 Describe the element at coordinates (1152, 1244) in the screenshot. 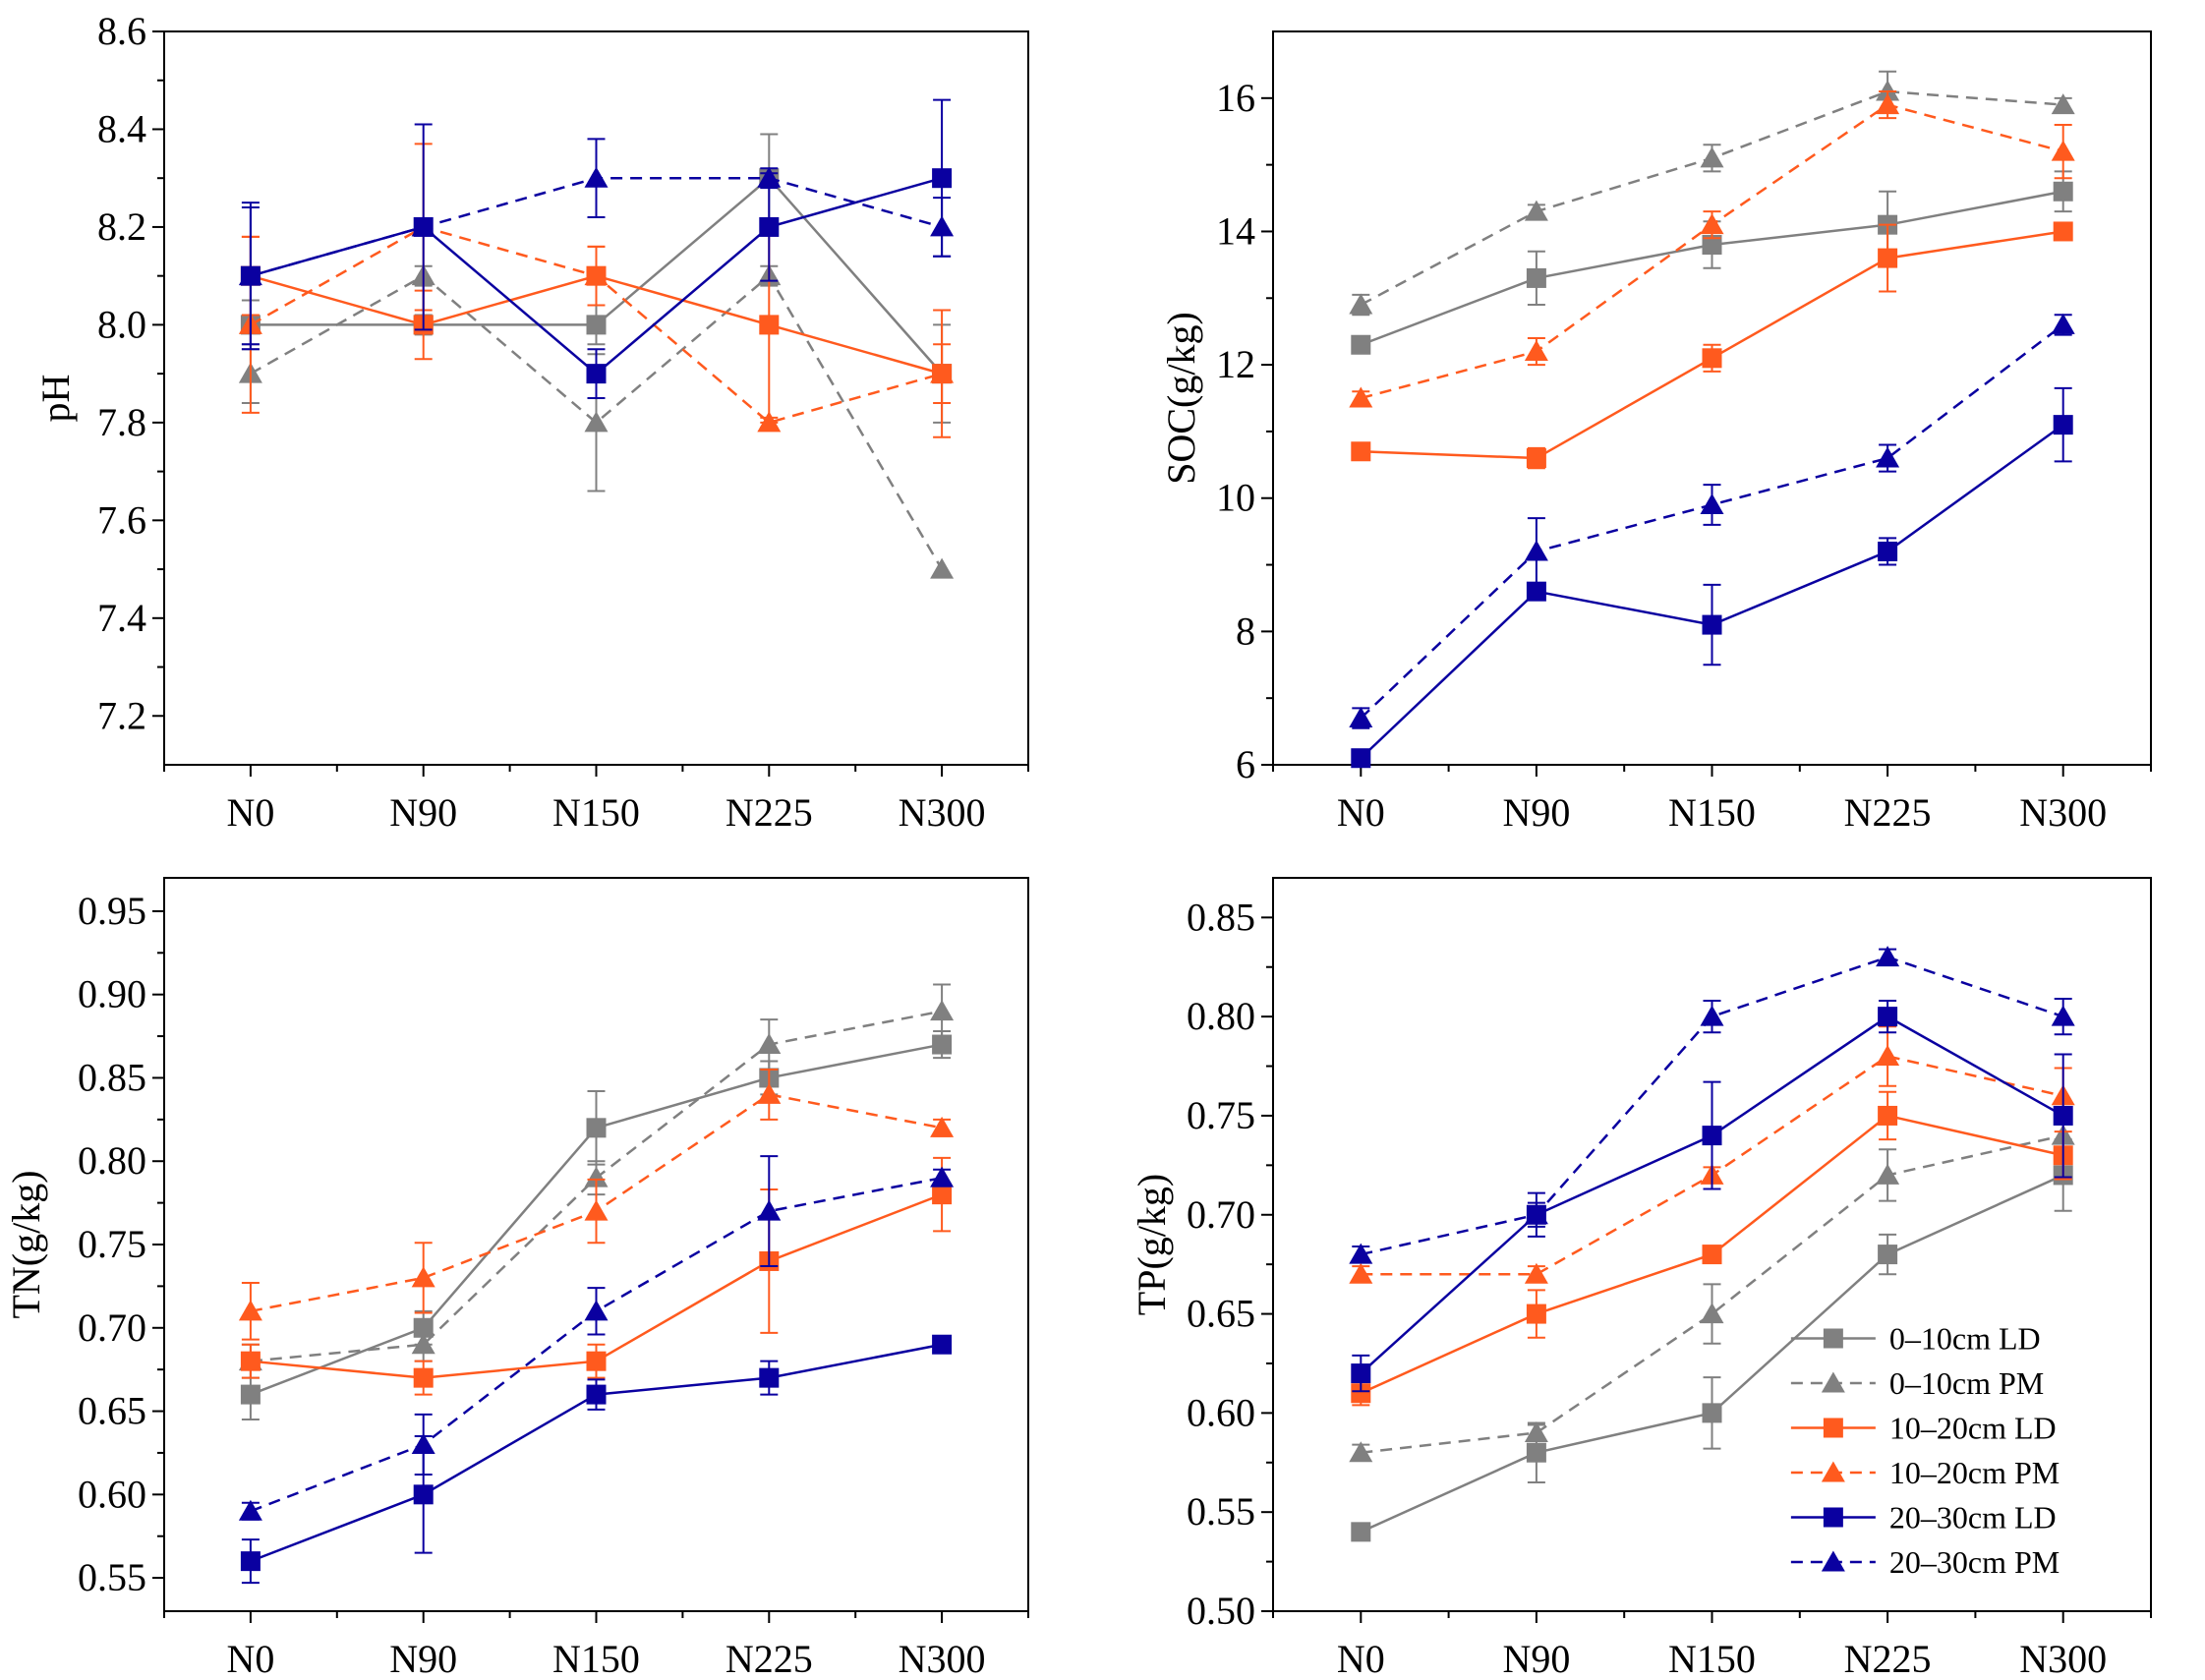

I see `y-axis-title: TP(g/kg)` at that location.